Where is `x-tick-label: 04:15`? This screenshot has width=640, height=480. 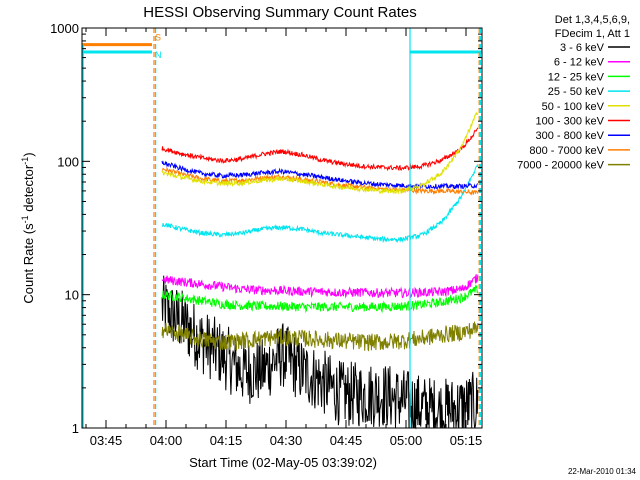 x-tick-label: 04:15 is located at coordinates (226, 440).